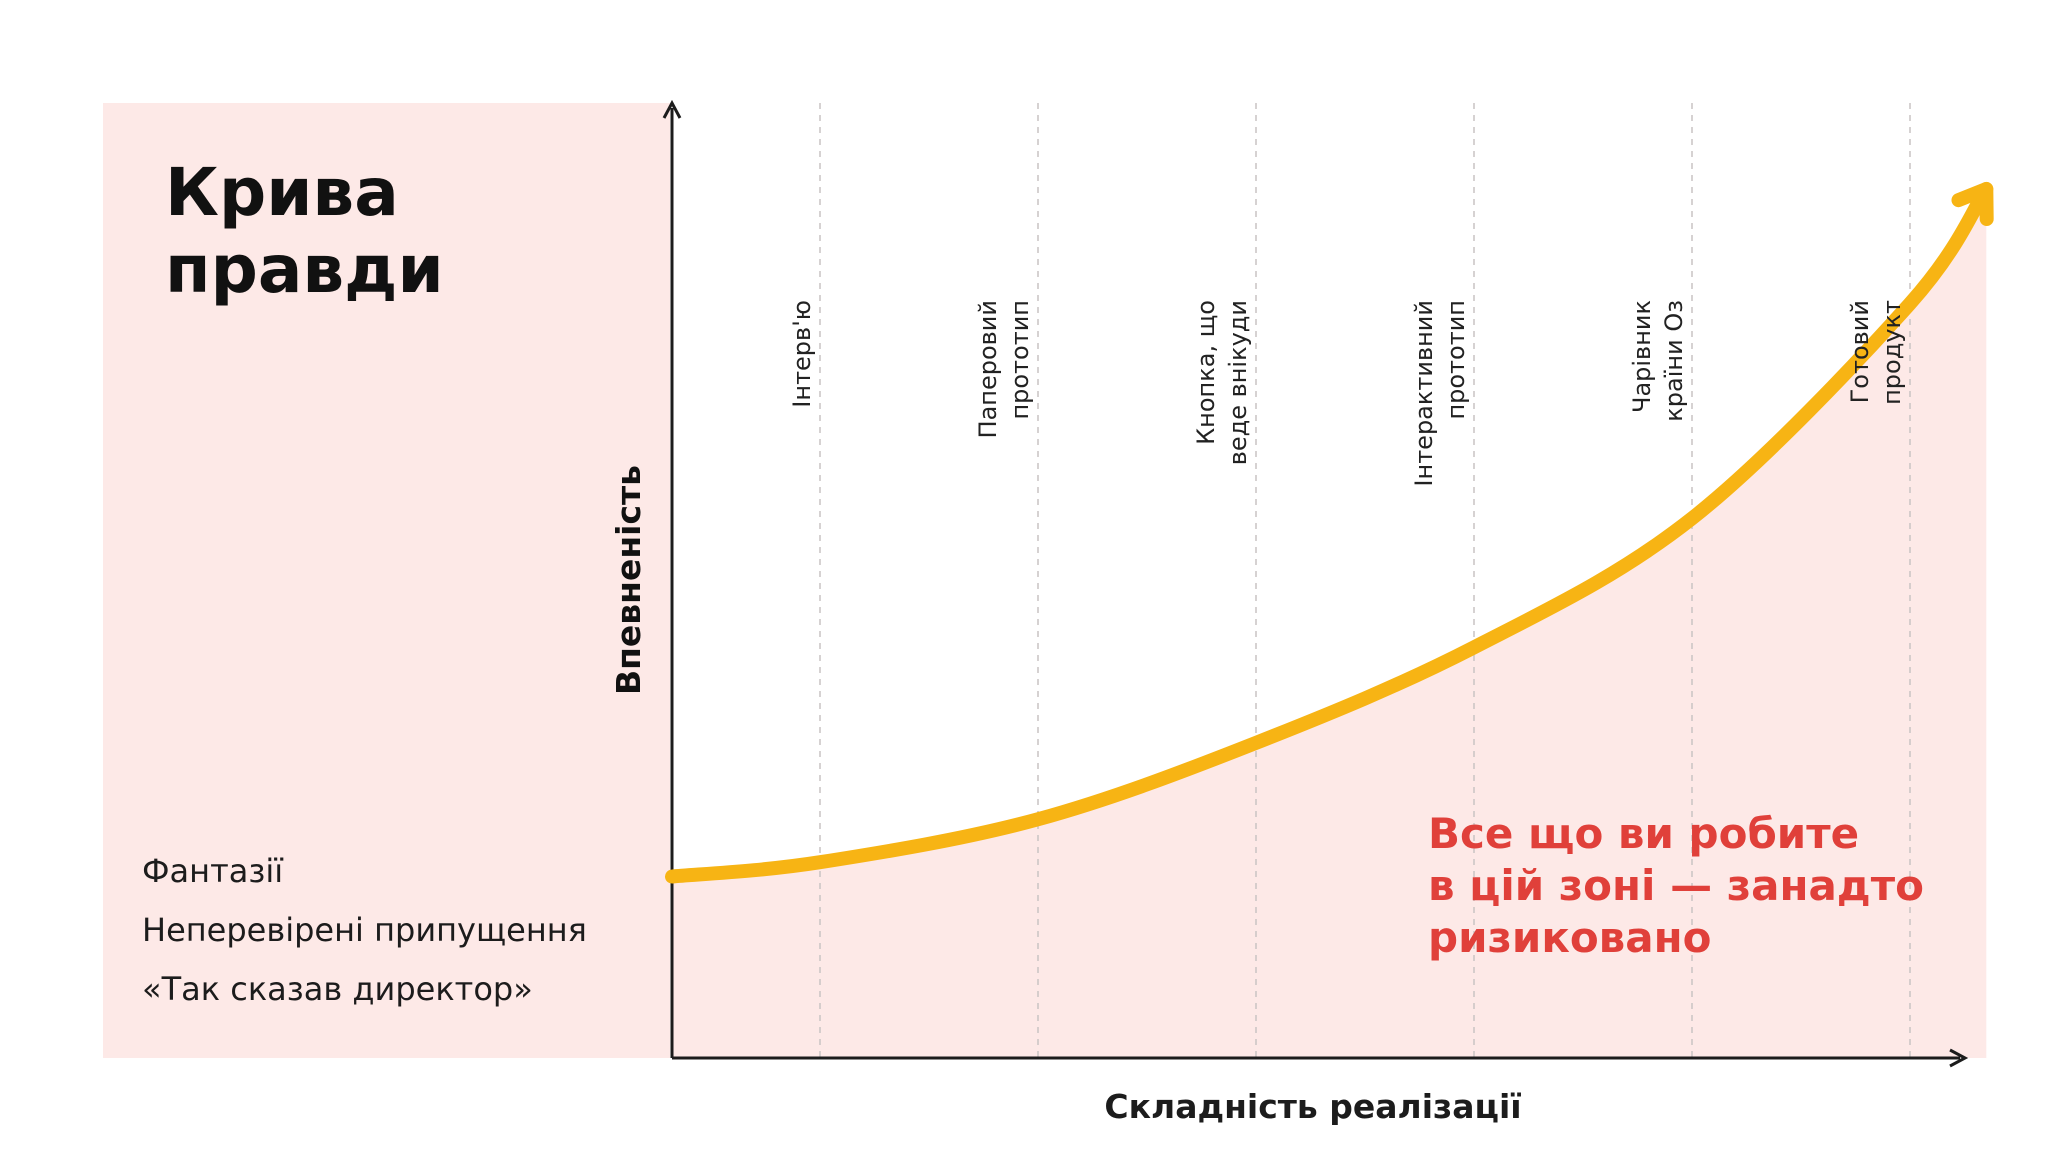 This screenshot has height=1152, width=2048. What do you see at coordinates (337, 989) in the screenshot?
I see `note-director-said: «Так сказав директор»` at bounding box center [337, 989].